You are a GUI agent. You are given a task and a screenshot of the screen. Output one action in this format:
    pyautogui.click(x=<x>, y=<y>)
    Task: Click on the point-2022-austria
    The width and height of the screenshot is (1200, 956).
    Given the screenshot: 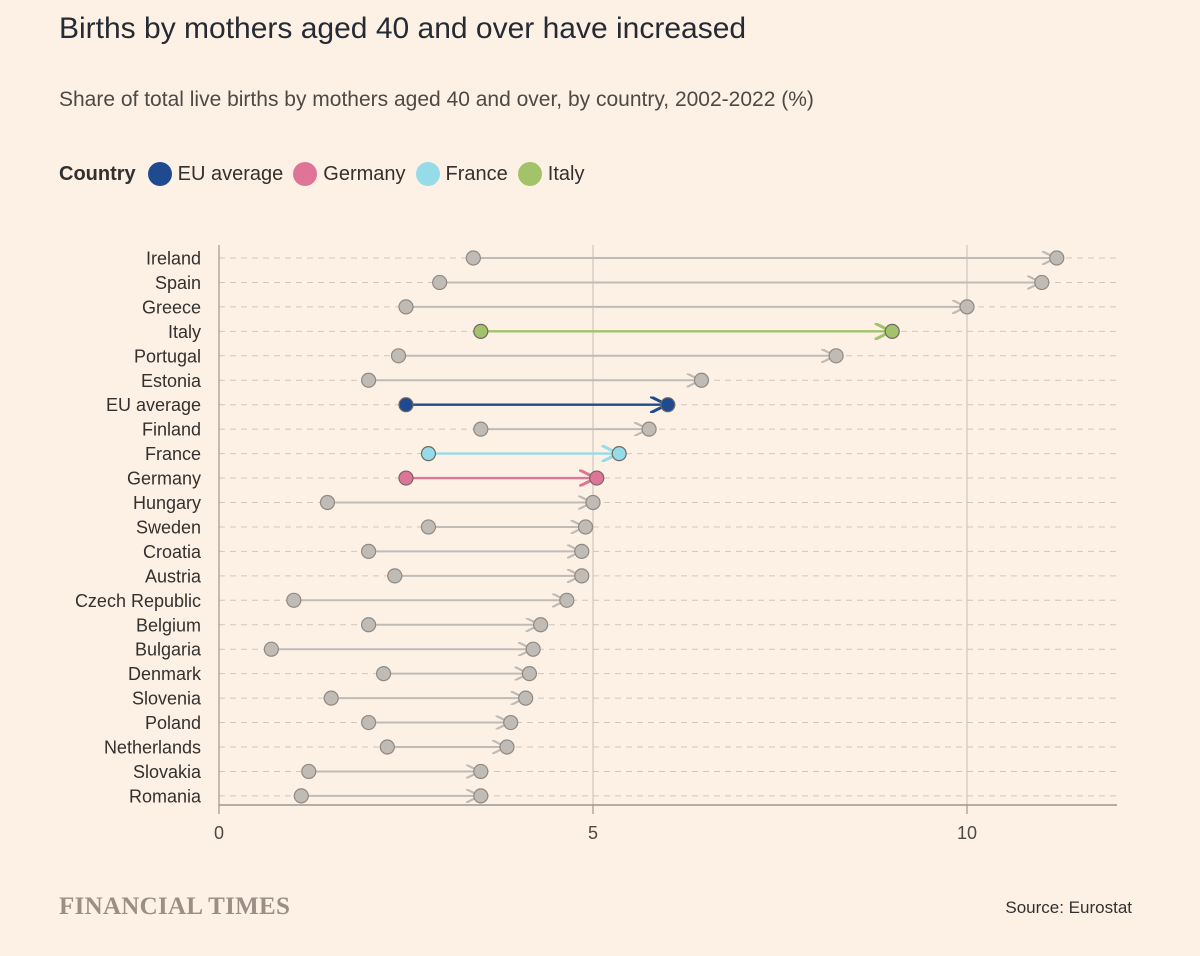 What is the action you would take?
    pyautogui.click(x=582, y=576)
    